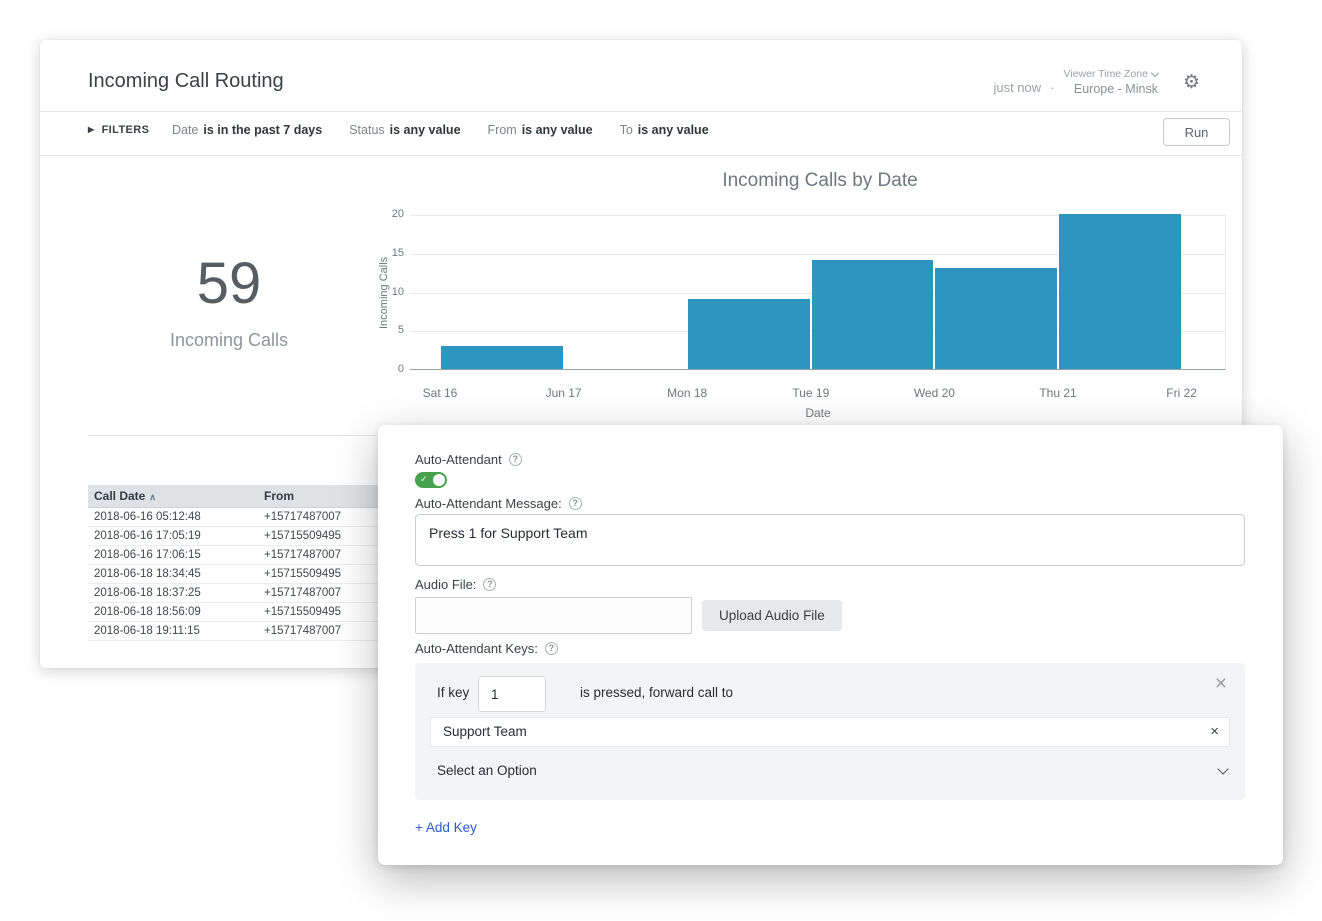  Describe the element at coordinates (553, 615) in the screenshot. I see `audio-file-input` at that location.